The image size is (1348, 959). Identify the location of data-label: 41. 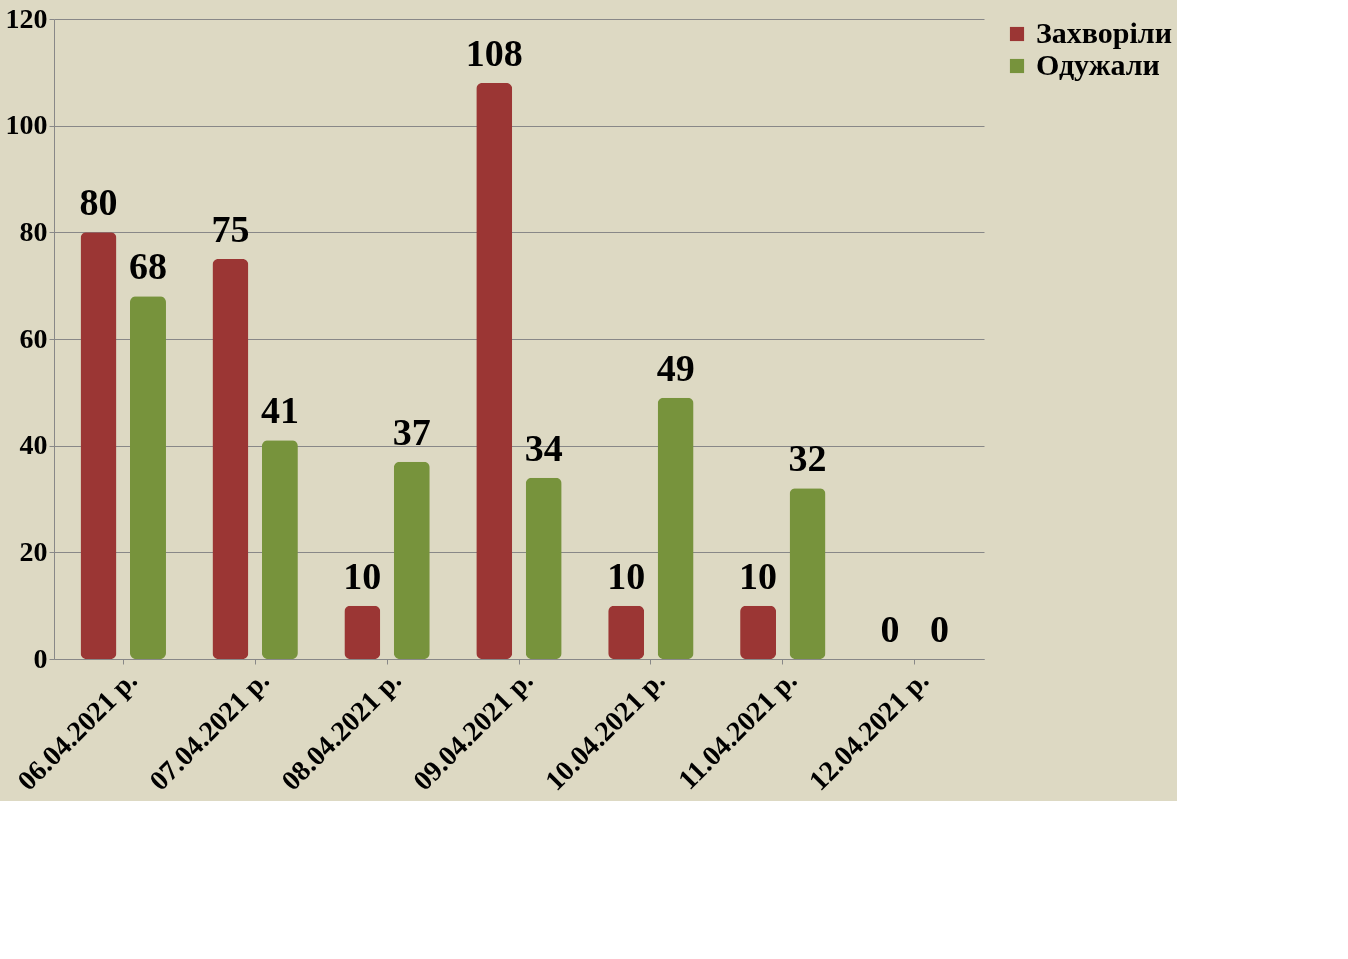
(279, 410).